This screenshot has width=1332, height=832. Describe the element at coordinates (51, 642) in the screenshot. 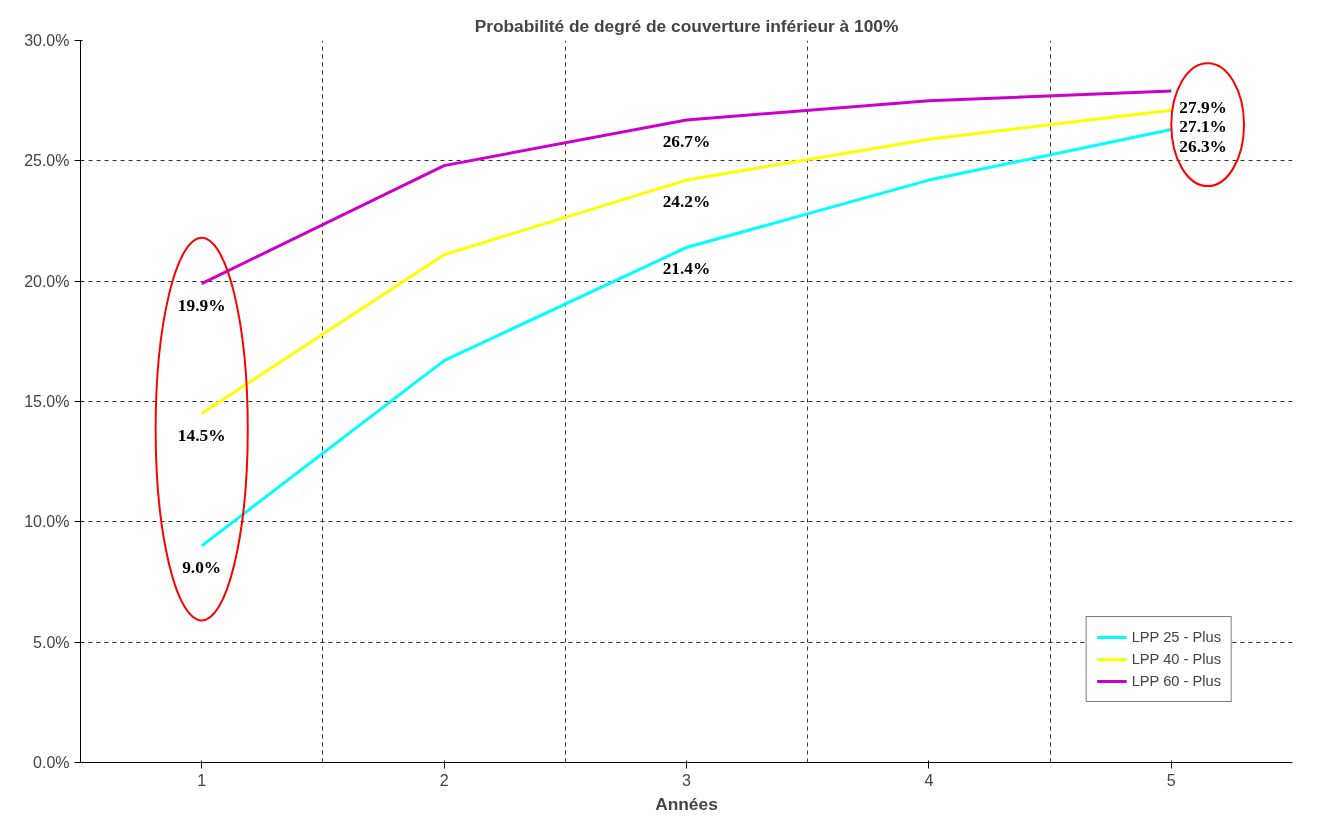

I see `y-tick-label: 5.0%` at that location.